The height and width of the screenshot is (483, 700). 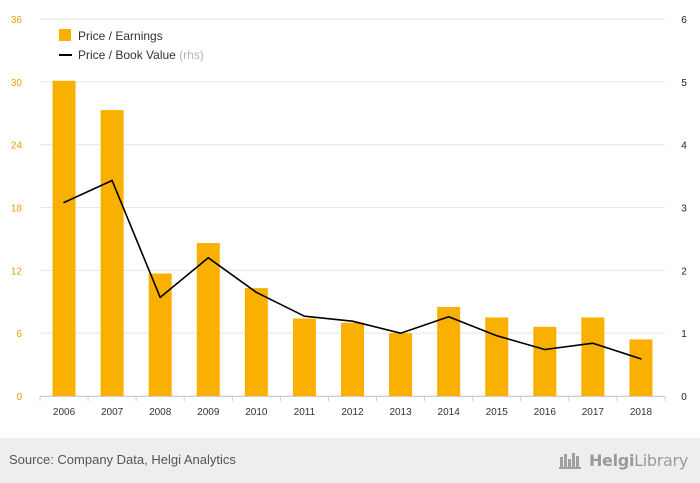 What do you see at coordinates (256, 412) in the screenshot?
I see `x-tick-label: 2010` at bounding box center [256, 412].